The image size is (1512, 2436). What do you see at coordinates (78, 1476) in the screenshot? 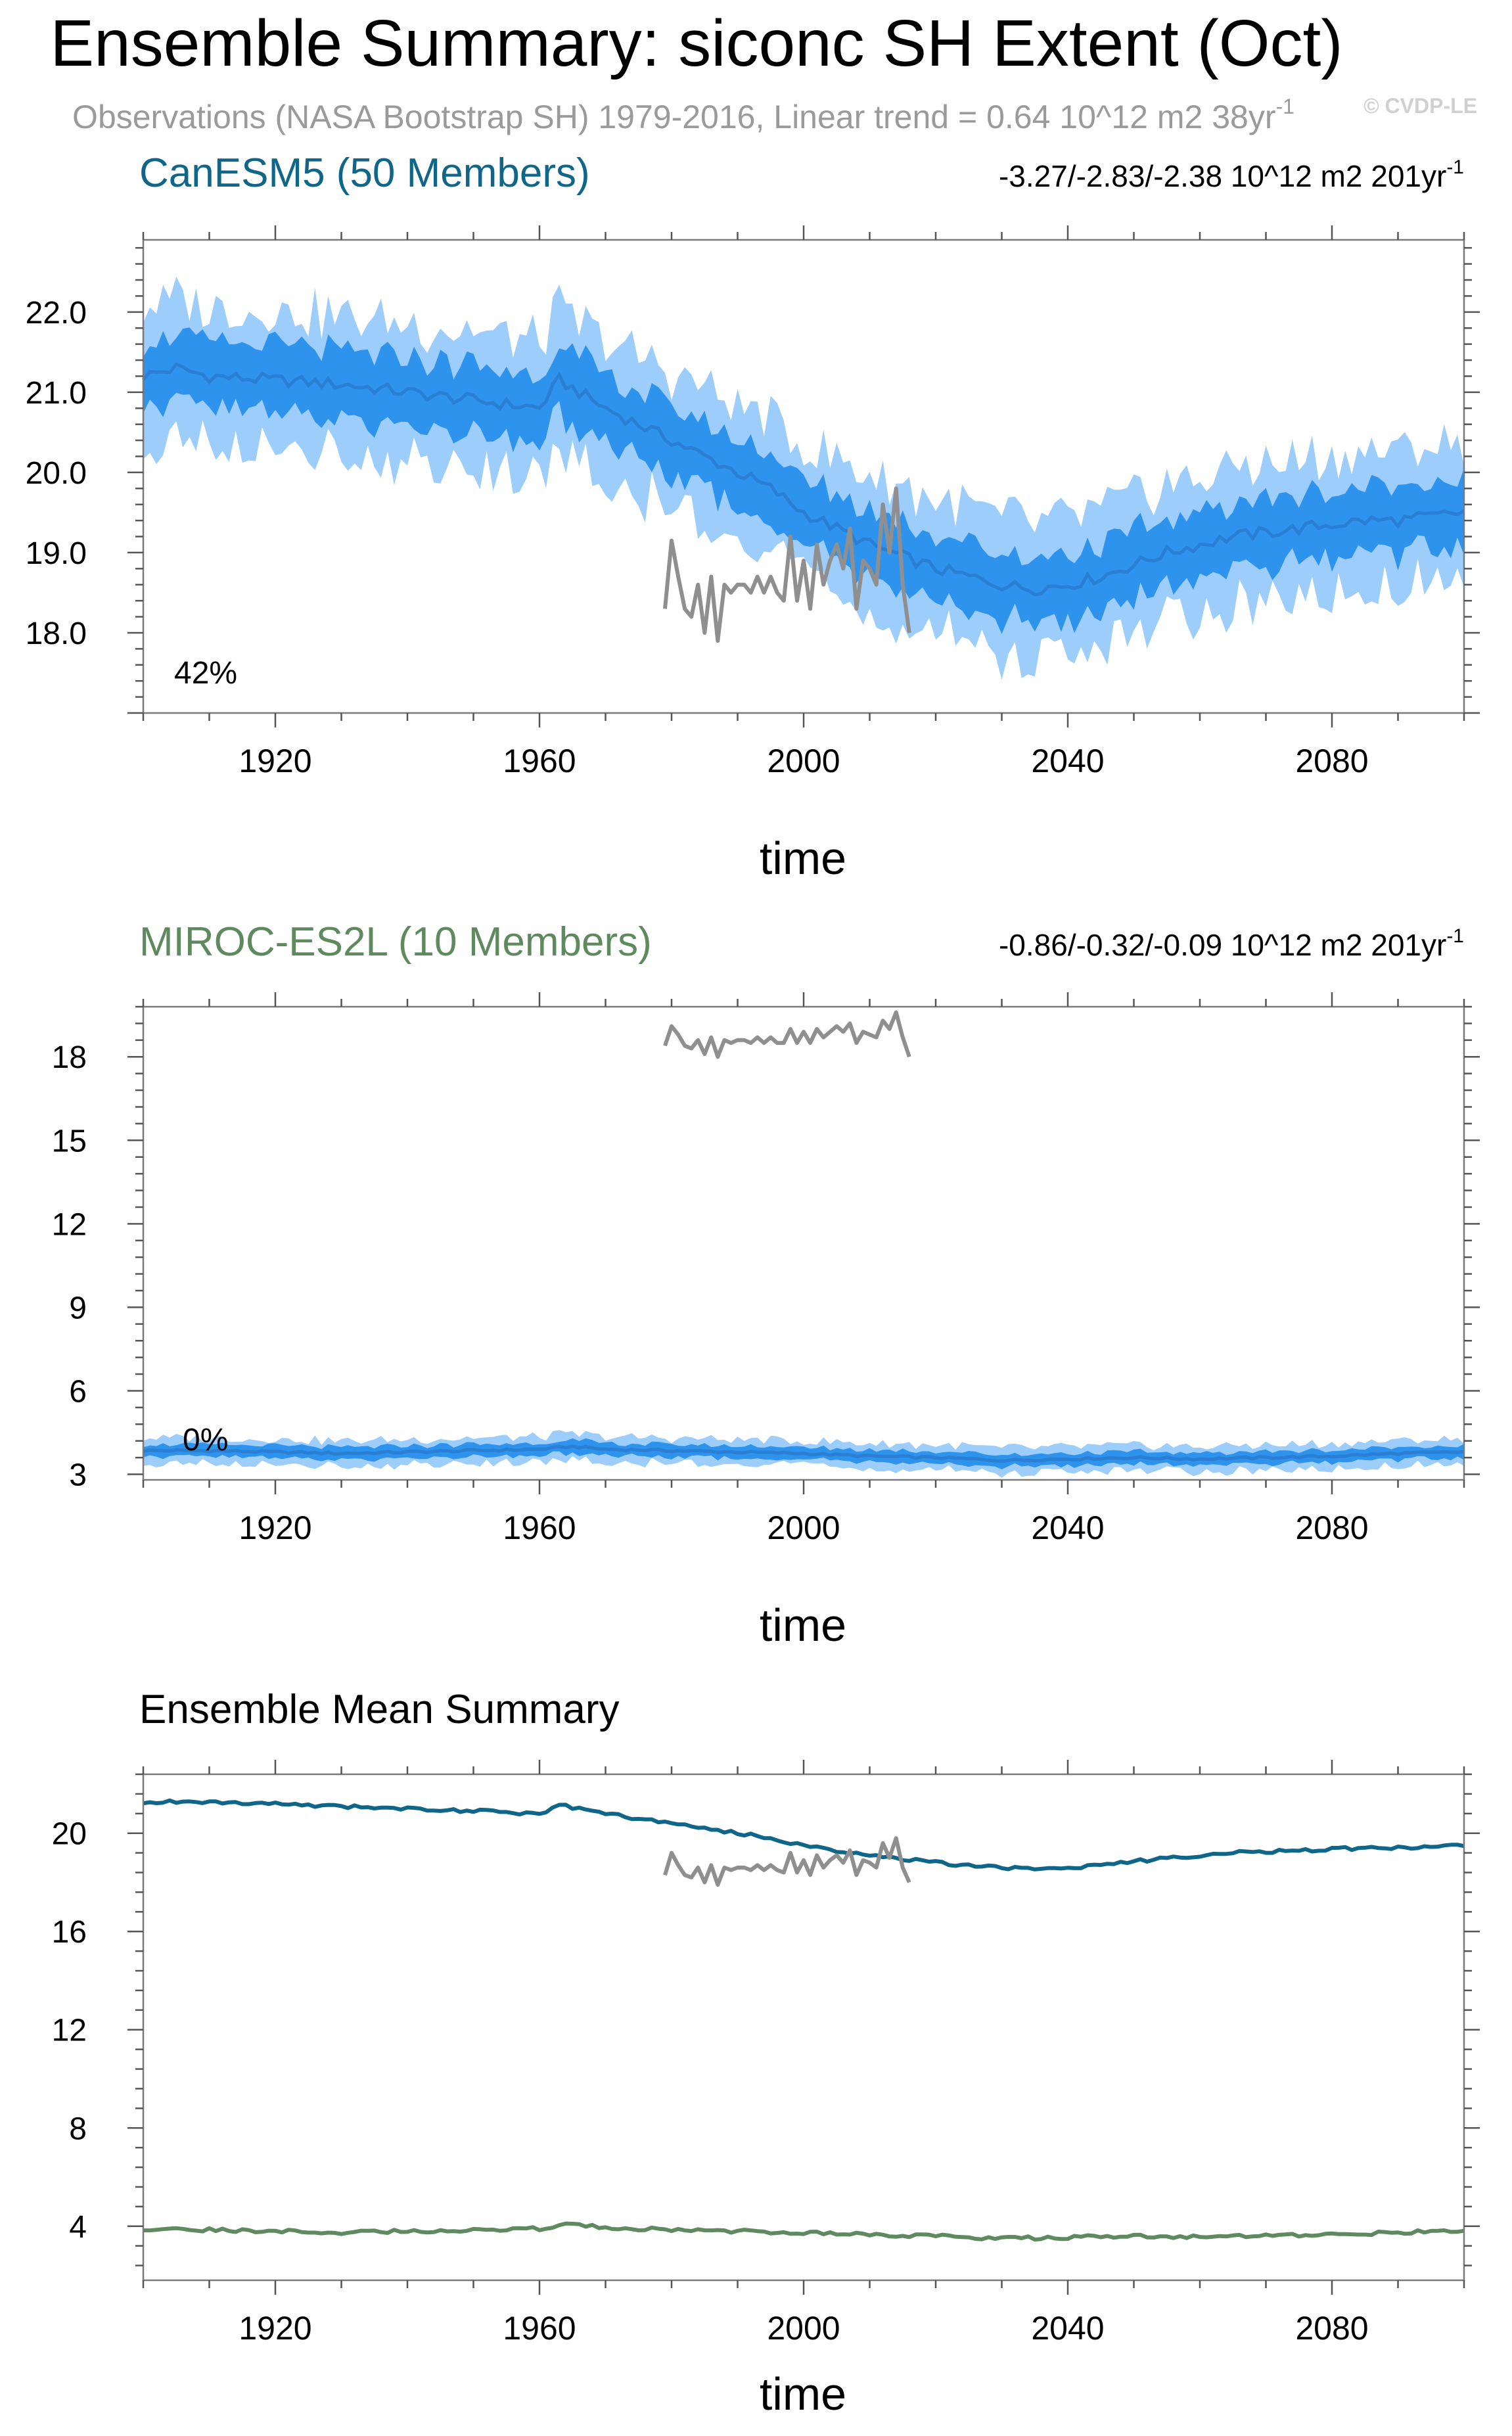
I see `y-tick-label: 3` at bounding box center [78, 1476].